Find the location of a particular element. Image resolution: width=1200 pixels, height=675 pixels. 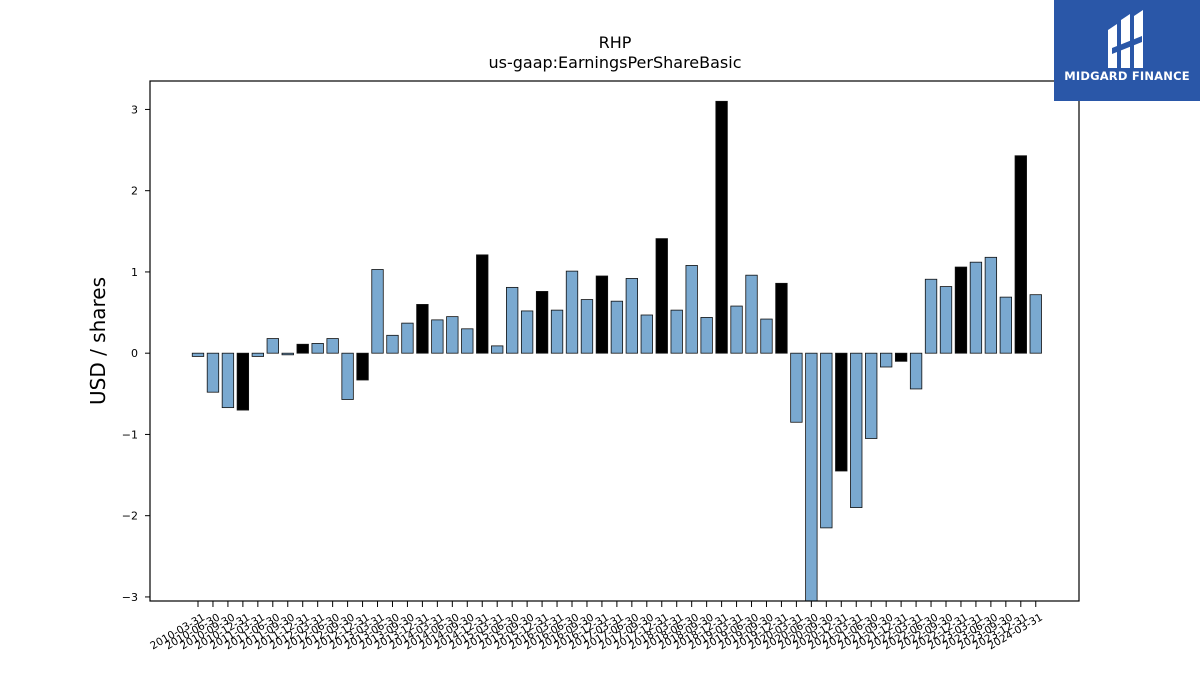

y-axis-label: USD / shares is located at coordinates (98, 341).